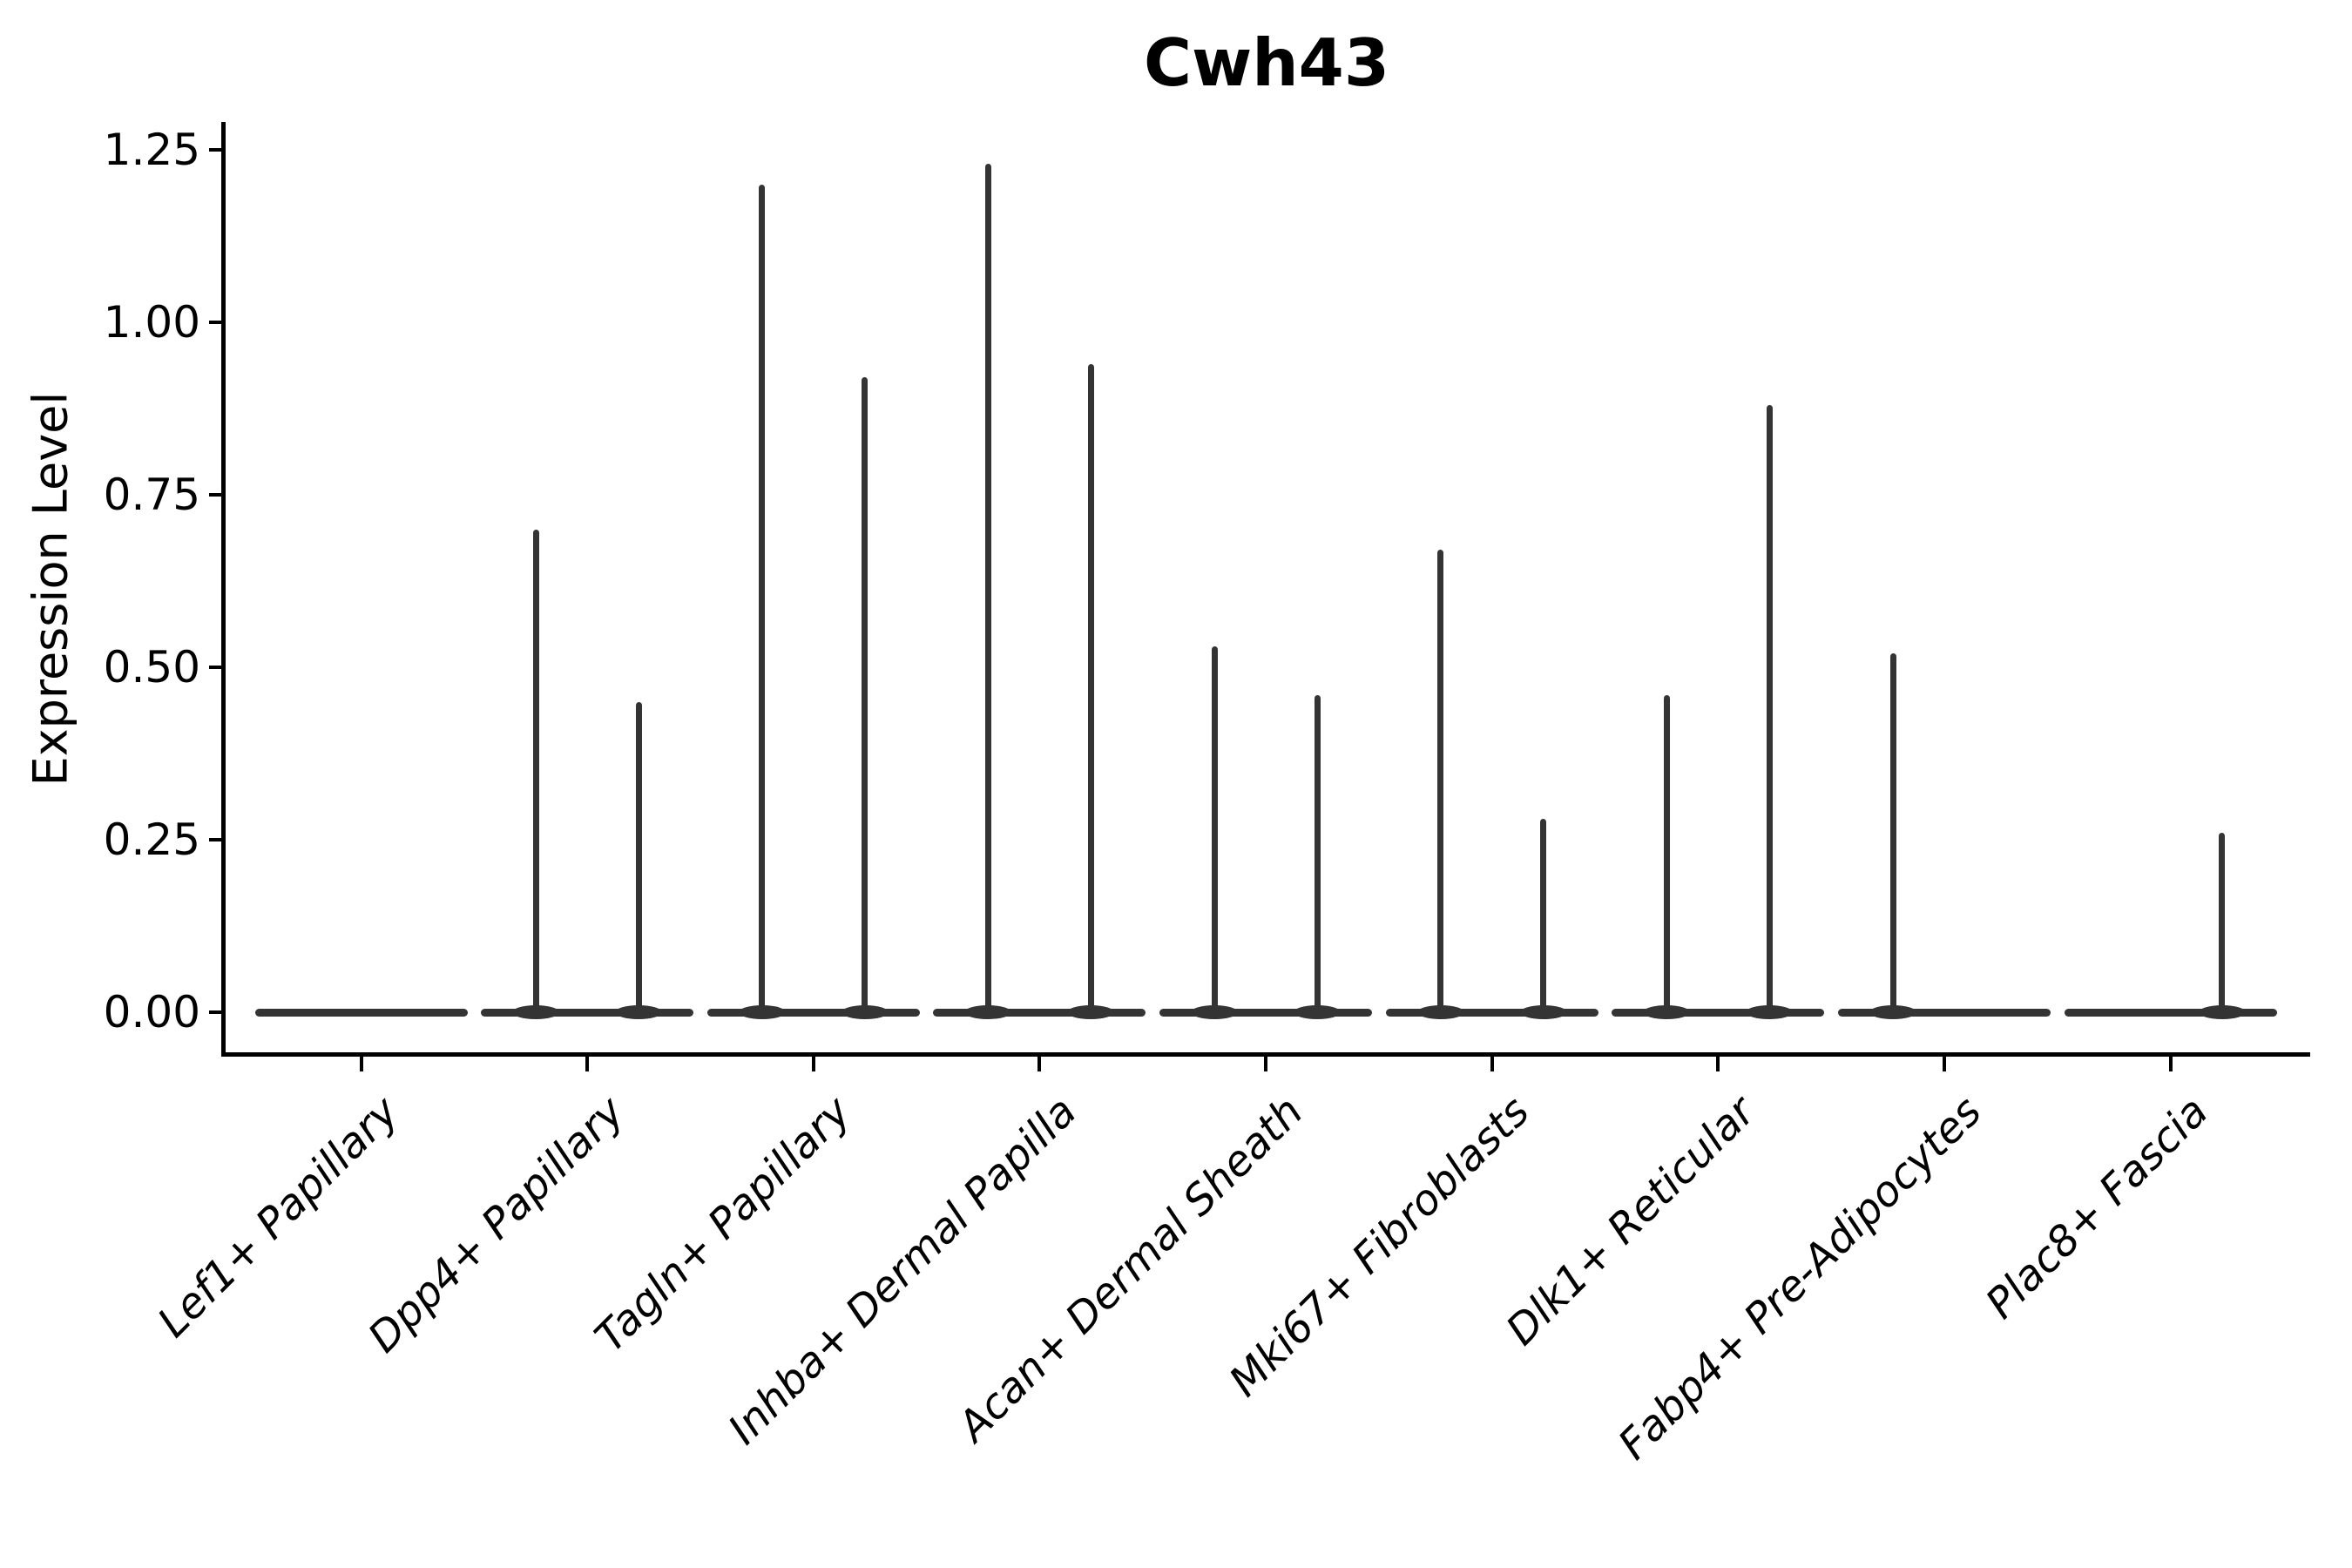 This screenshot has width=2352, height=1568. What do you see at coordinates (151, 1012) in the screenshot?
I see `y-tick-label: 0.00` at bounding box center [151, 1012].